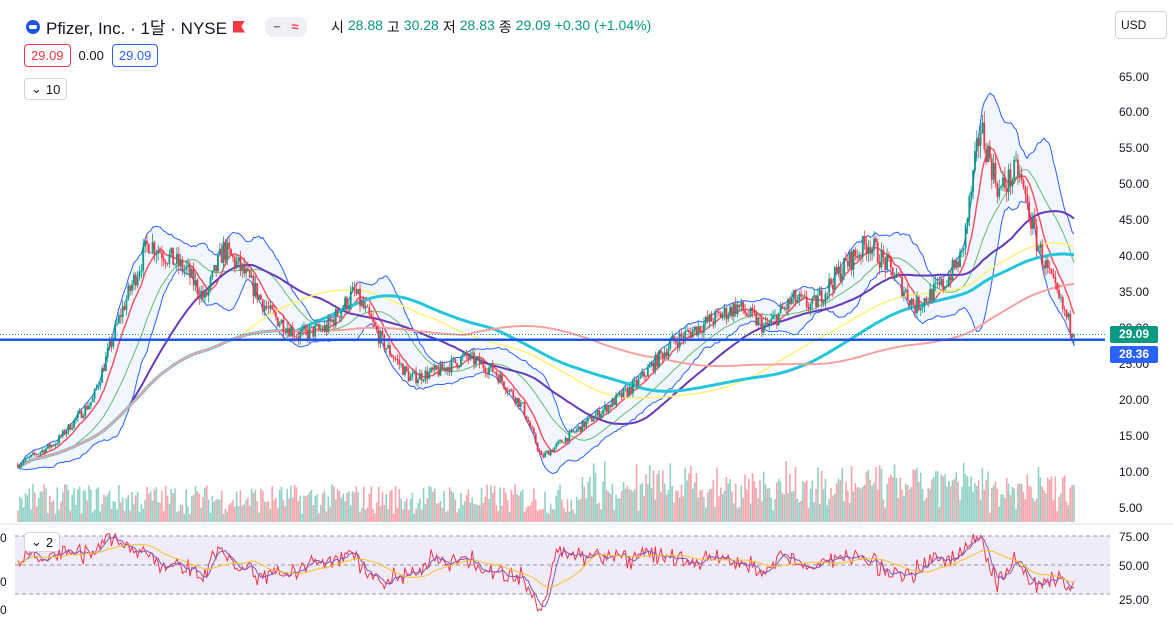  Describe the element at coordinates (295, 26) in the screenshot. I see `wave-icon: ≈` at that location.